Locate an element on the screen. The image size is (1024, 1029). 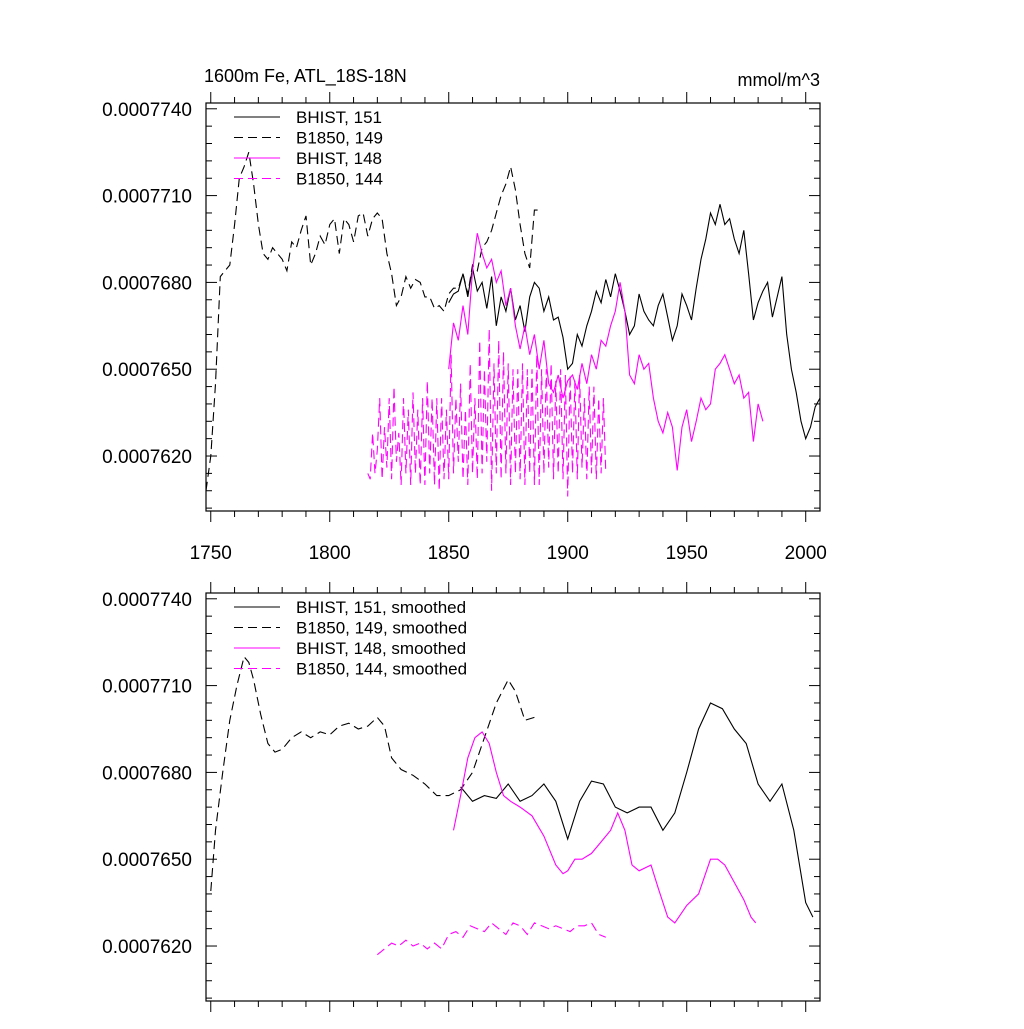
panel-1-ytick-label: 0.0007650 is located at coordinates (147, 370).